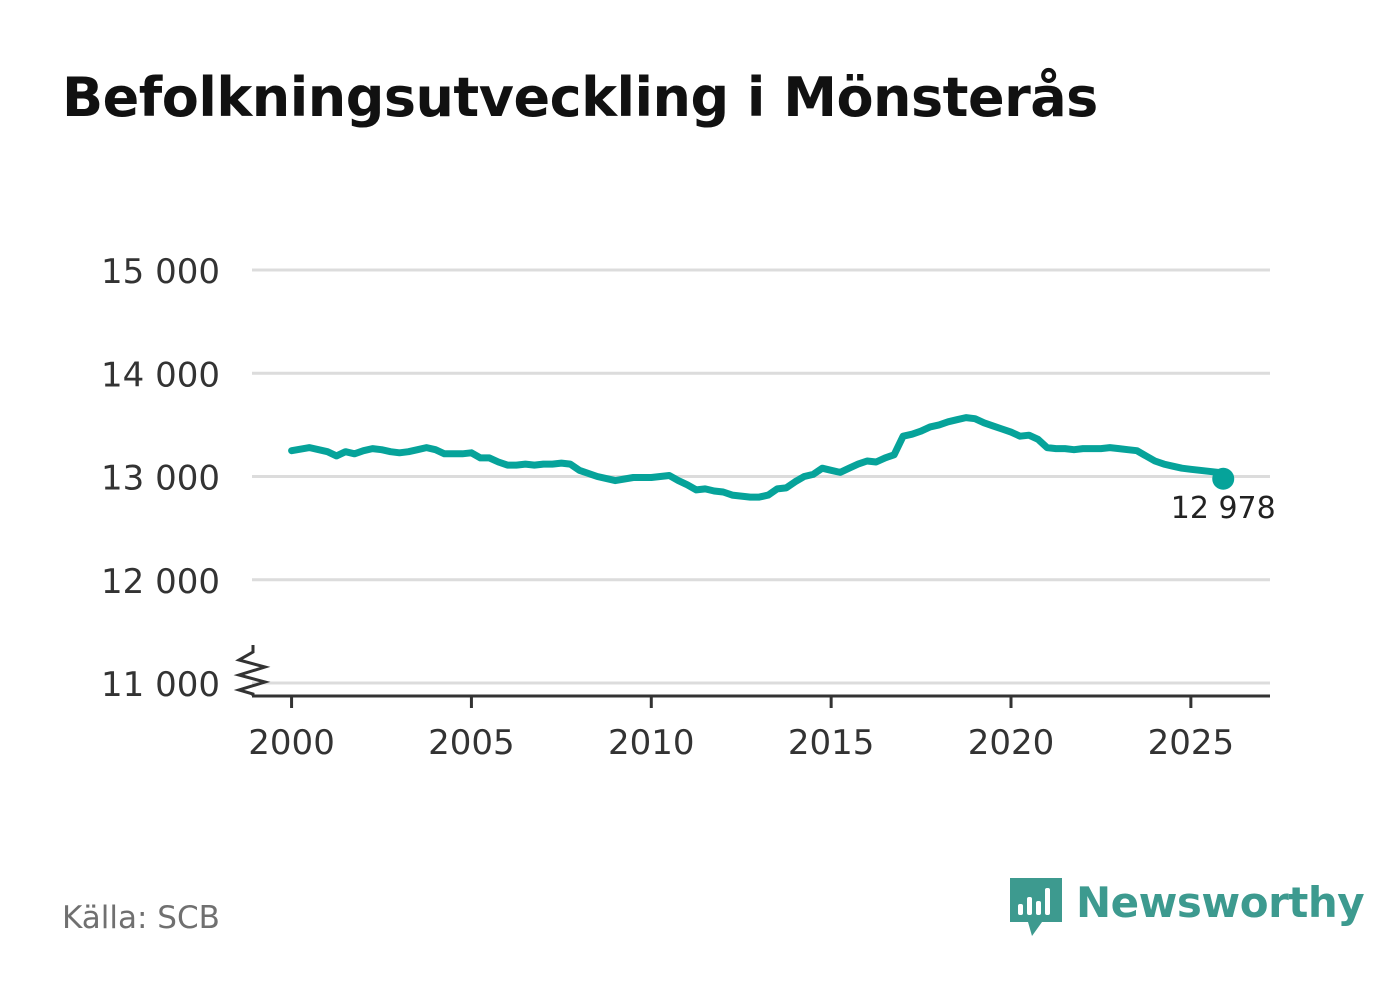 This screenshot has height=999, width=1382. Describe the element at coordinates (291, 743) in the screenshot. I see `x-tick-label: 2000` at that location.